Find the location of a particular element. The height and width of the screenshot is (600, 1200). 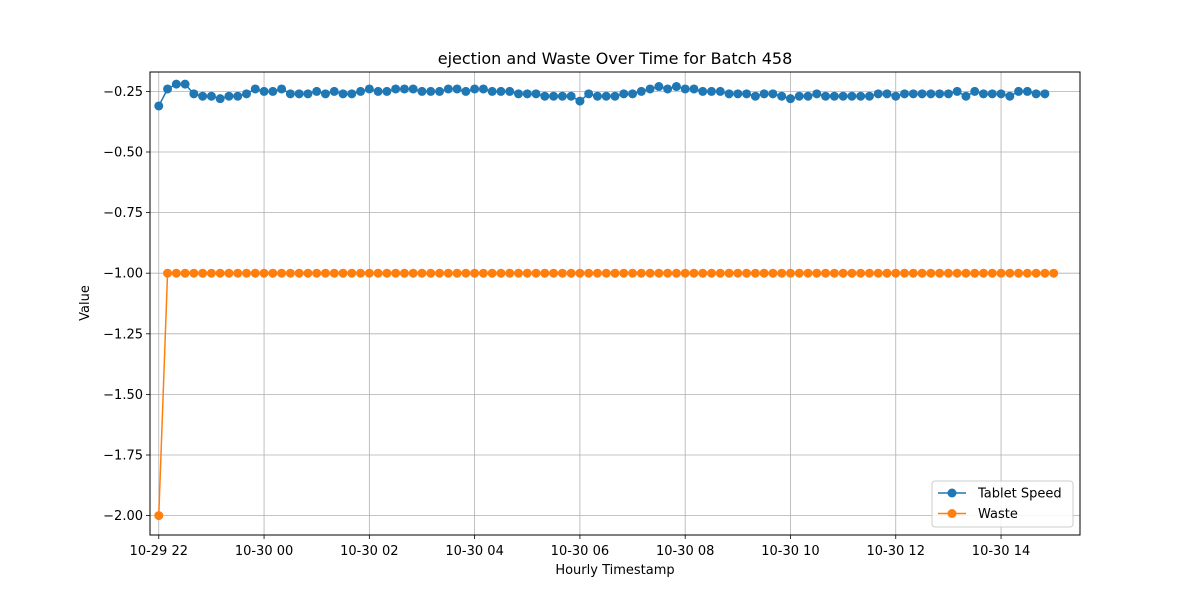

y-tick-label: −1.50 is located at coordinates (123, 395).